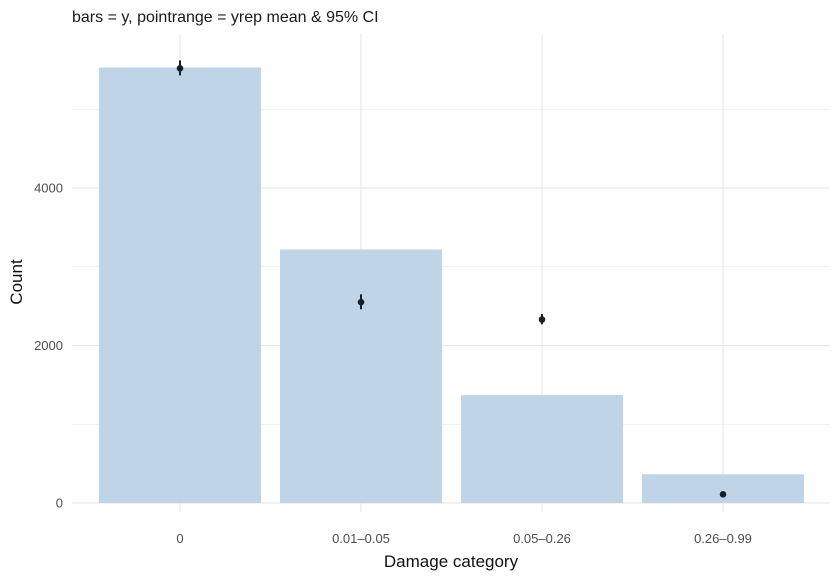 Image resolution: width=840 pixels, height=580 pixels. What do you see at coordinates (361, 538) in the screenshot?
I see `x-tick-label: 0.01–0.05` at bounding box center [361, 538].